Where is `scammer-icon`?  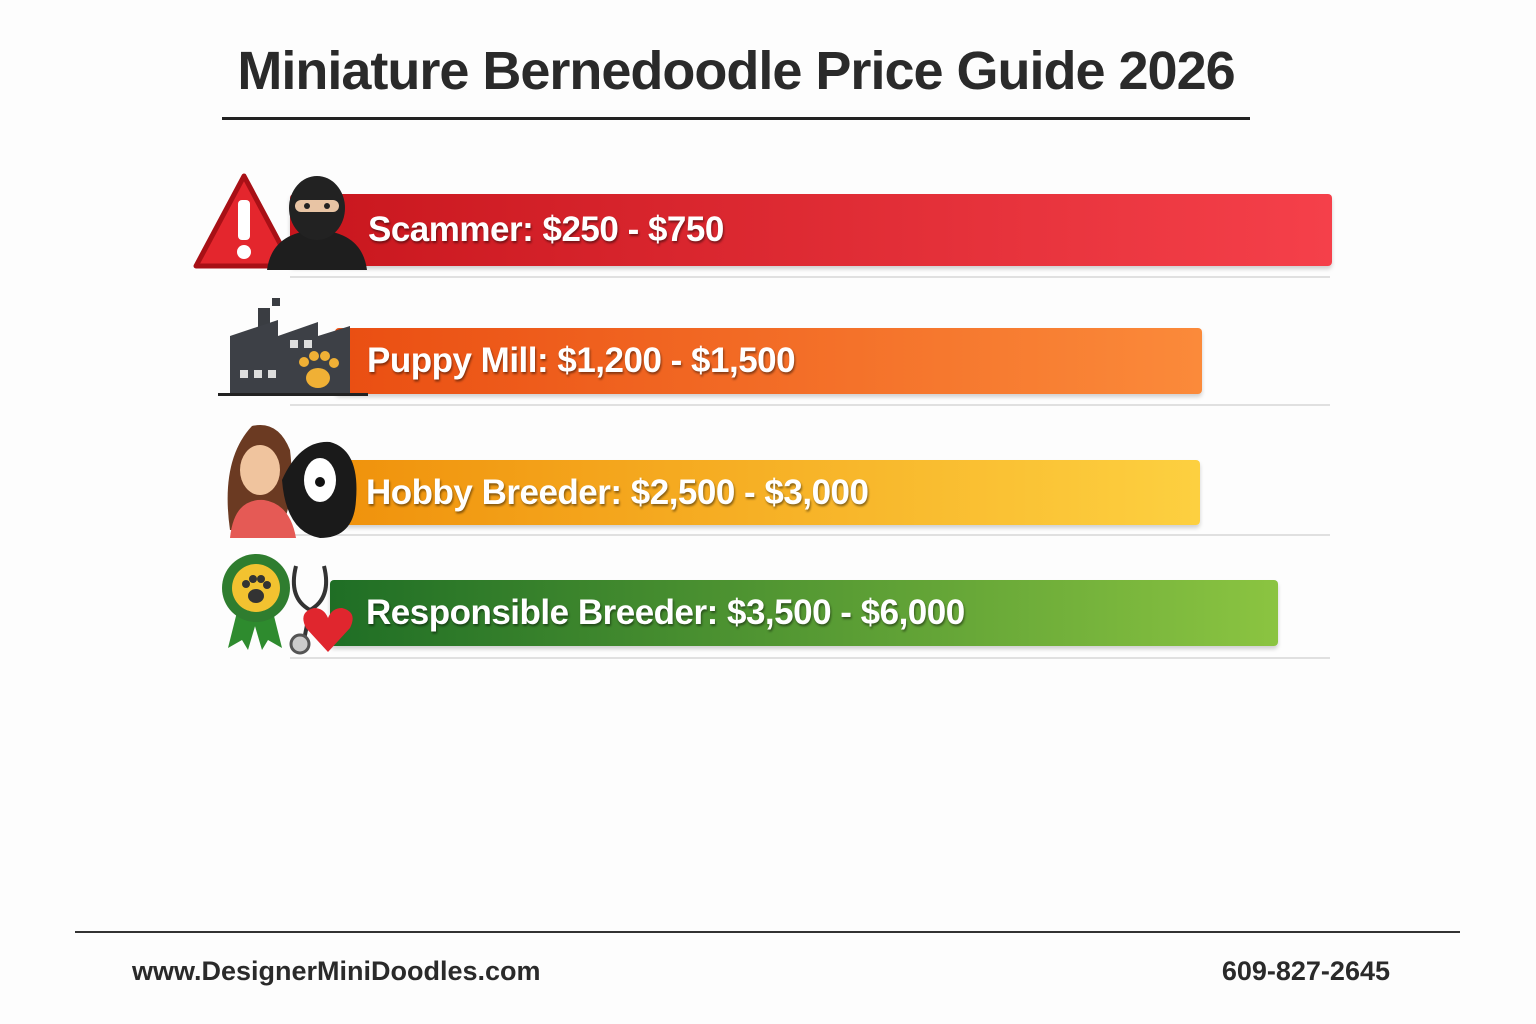
scammer-icon is located at coordinates (280, 221).